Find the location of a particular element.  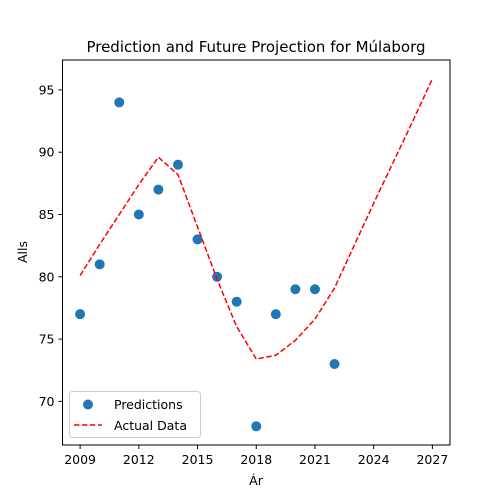

x-tick-label: 2021 is located at coordinates (315, 459).